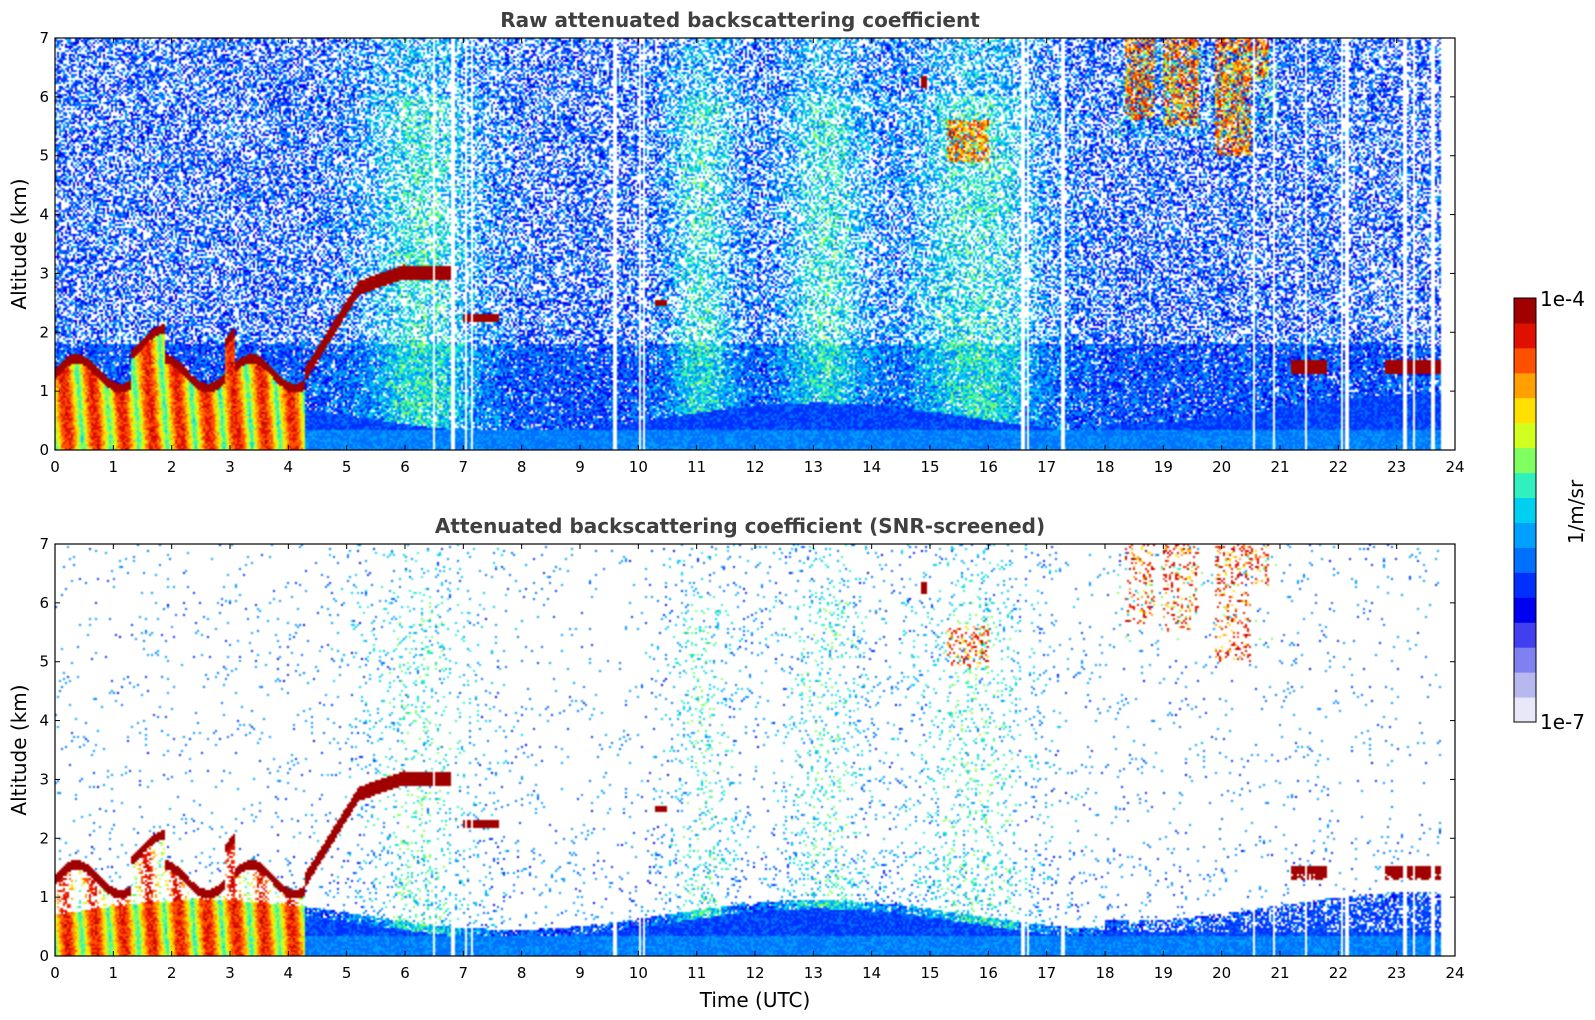  I want to click on x-axis-label: Time (UTC), so click(755, 1000).